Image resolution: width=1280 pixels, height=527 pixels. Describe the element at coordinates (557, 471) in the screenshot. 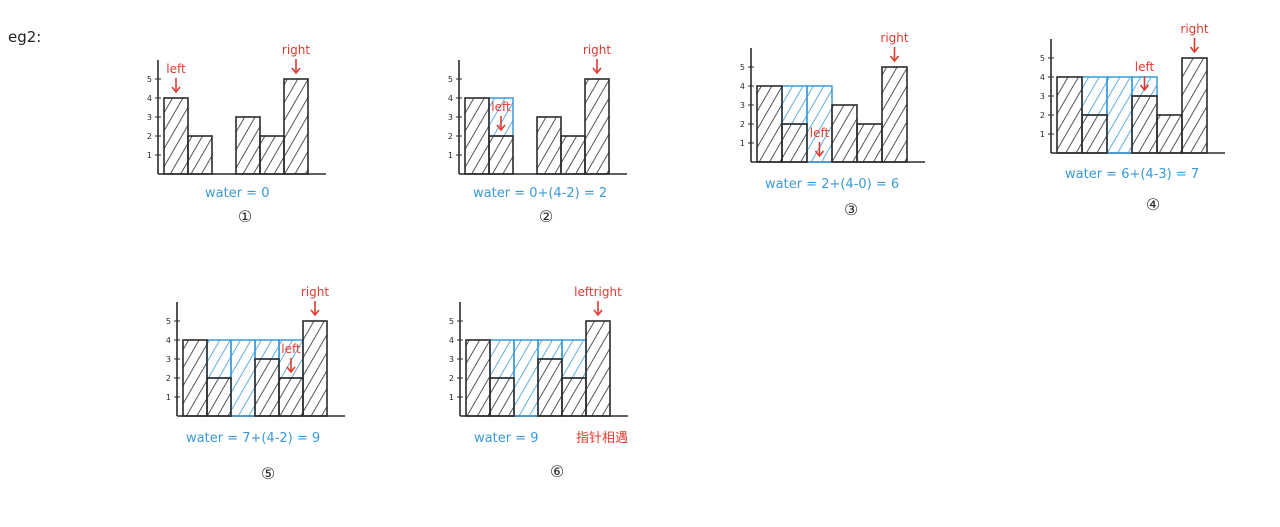

I see `step-number: ⑥` at that location.